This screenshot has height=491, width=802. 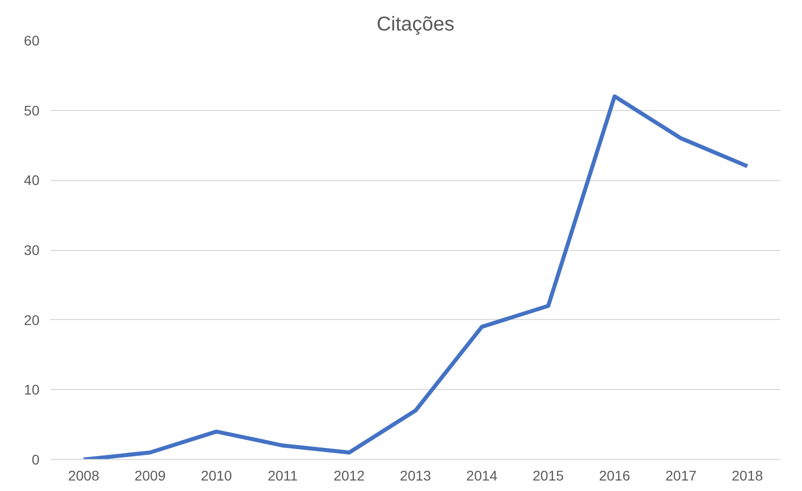 I want to click on x-tick-label: 2011, so click(x=283, y=476).